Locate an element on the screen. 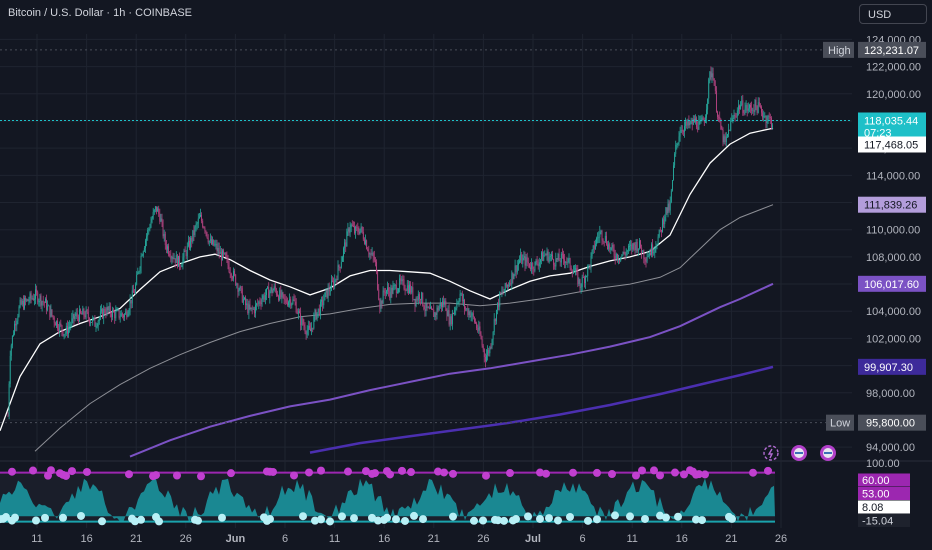 The width and height of the screenshot is (932, 550). indicator-badges is located at coordinates (799, 453).